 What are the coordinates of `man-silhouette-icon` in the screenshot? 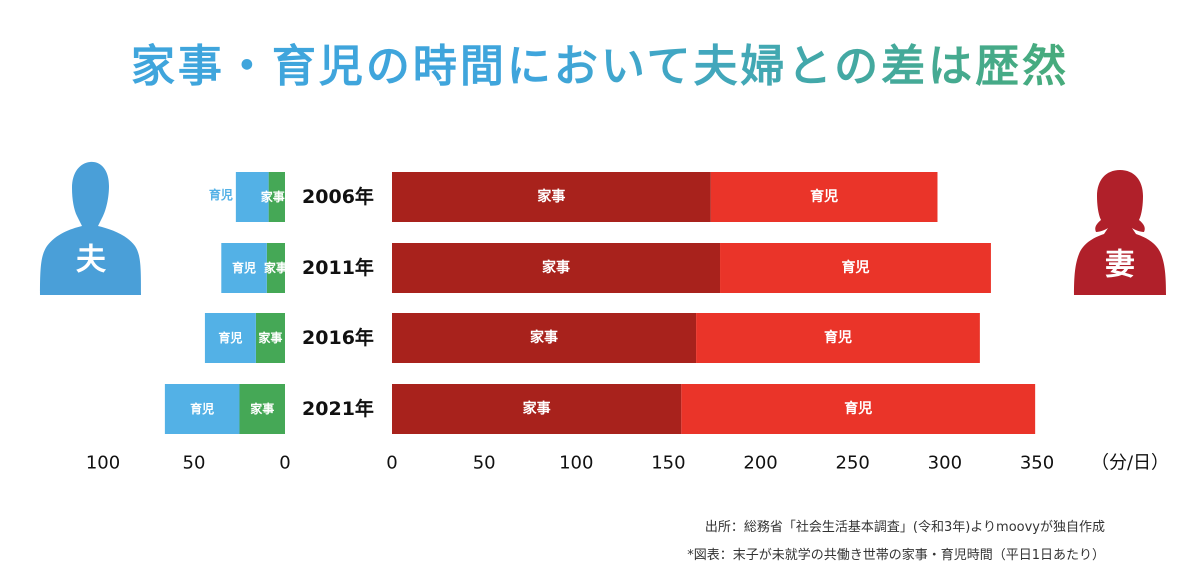 It's located at (90, 228).